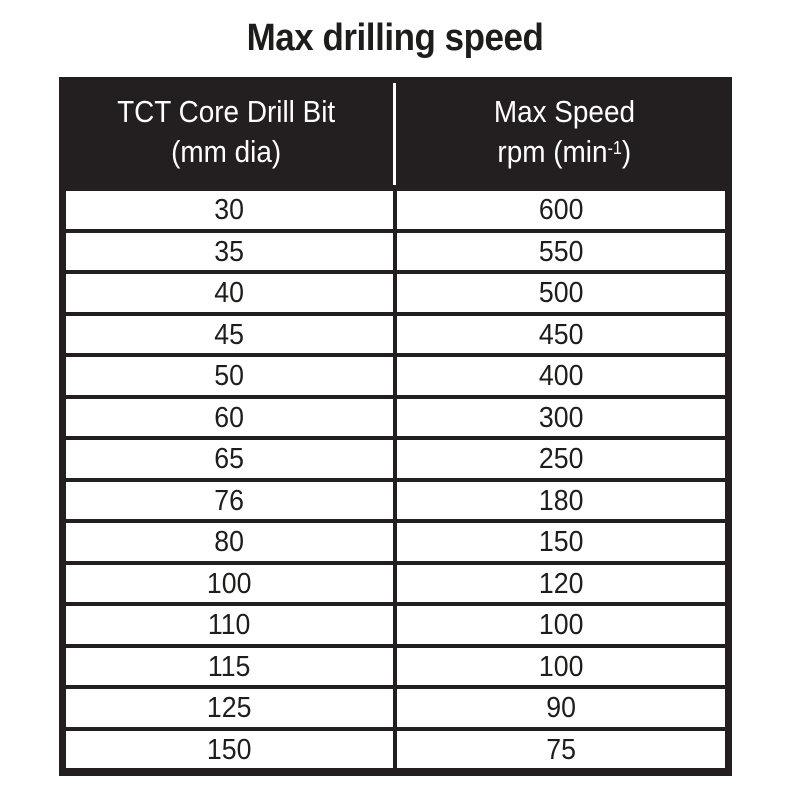 This screenshot has width=800, height=800. I want to click on cell-max-speed: 120, so click(561, 583).